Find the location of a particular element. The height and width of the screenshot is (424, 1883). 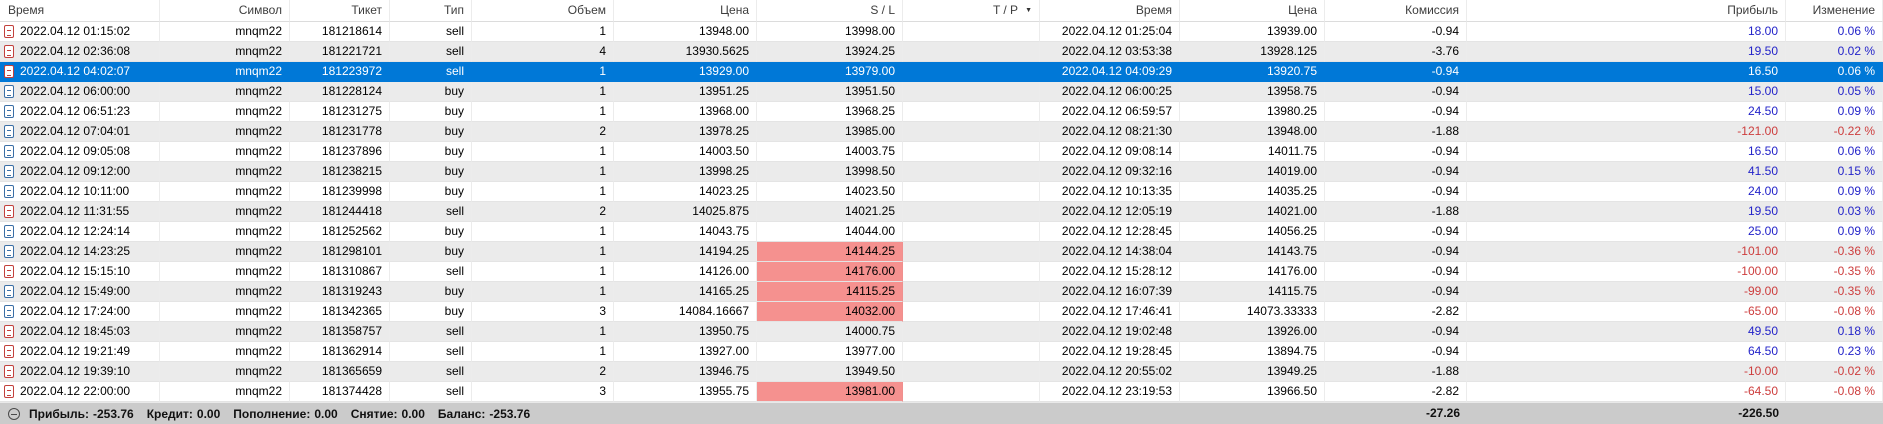

cell-sl: 14003.75 is located at coordinates (830, 152).